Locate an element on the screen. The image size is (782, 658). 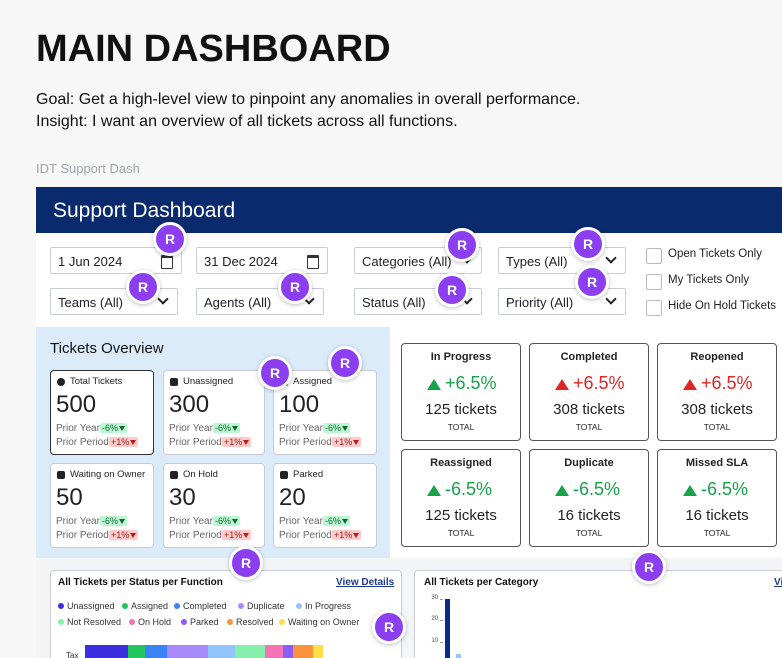
chart-title: All Tickets per Status per Function is located at coordinates (140, 582).